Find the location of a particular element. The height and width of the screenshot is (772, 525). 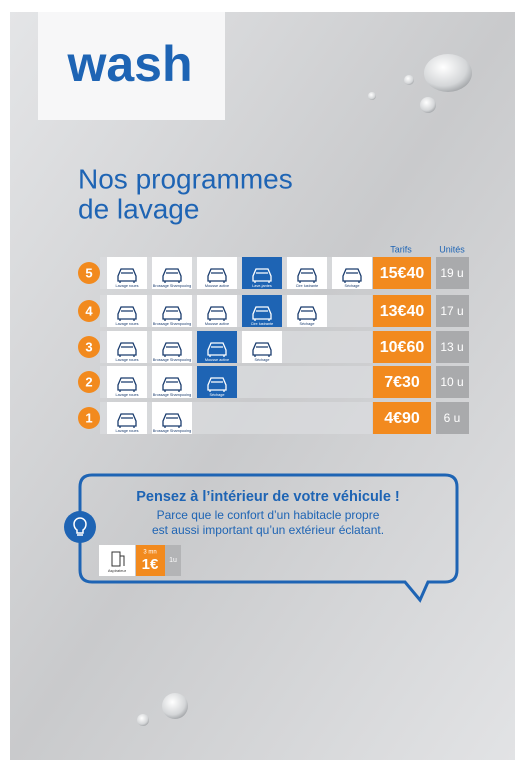

units: 17 u is located at coordinates (451, 311).